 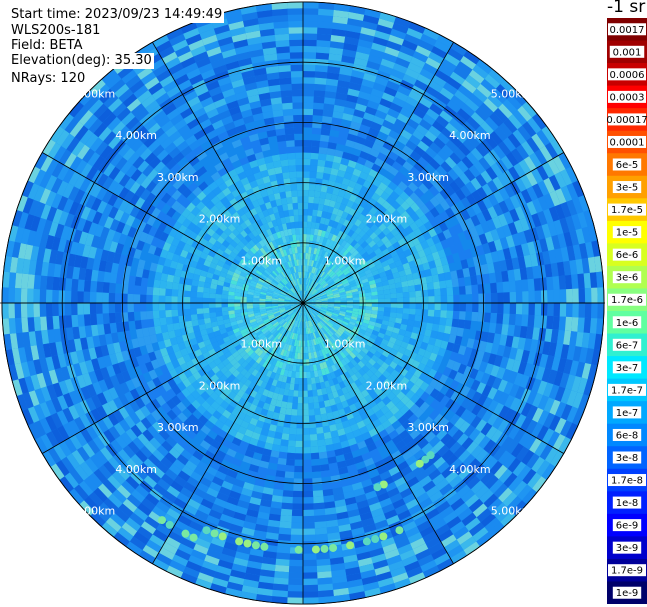 I want to click on elevation-label: Elevation(deg): 35.30, so click(x=82, y=61).